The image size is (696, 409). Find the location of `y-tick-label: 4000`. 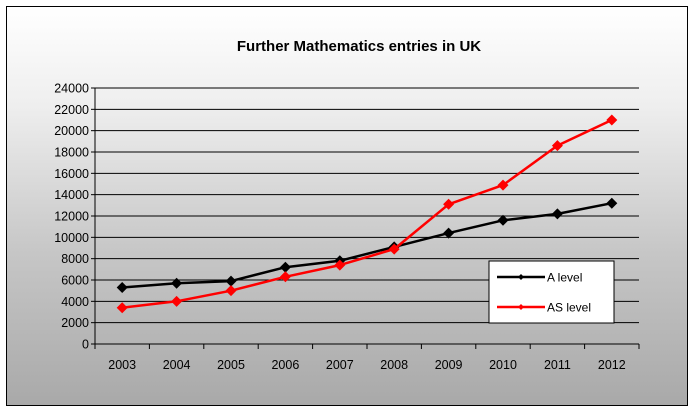

y-tick-label: 4000 is located at coordinates (75, 302).